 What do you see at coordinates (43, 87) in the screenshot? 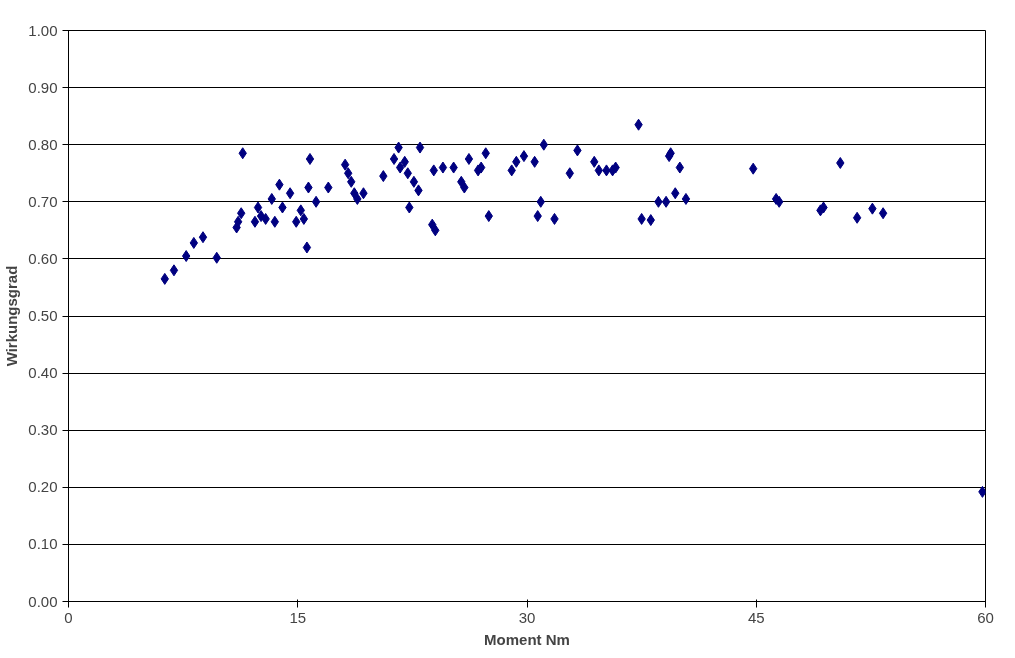
I see `y-tick-label: 0.90` at bounding box center [43, 87].